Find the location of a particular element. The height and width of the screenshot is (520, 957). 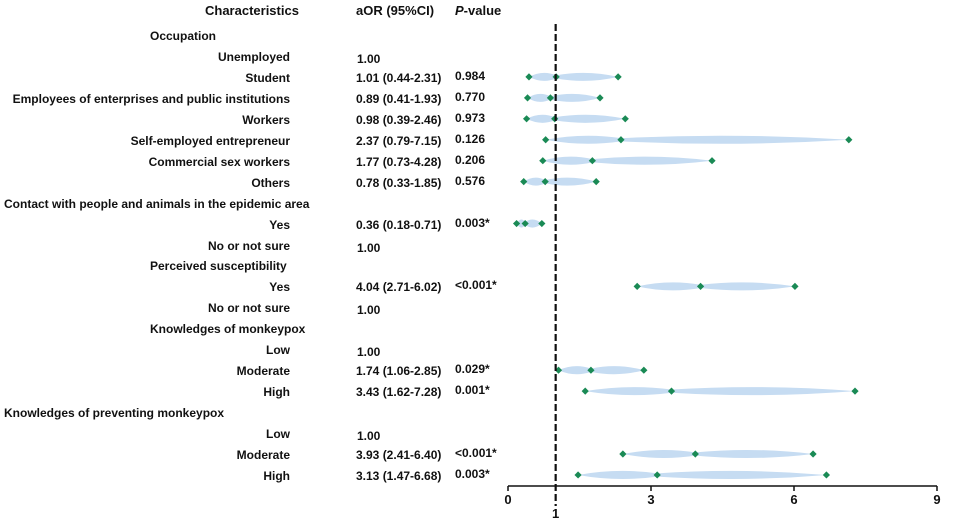

group-heading: Knowledges of preventing monkeypox is located at coordinates (114, 413).